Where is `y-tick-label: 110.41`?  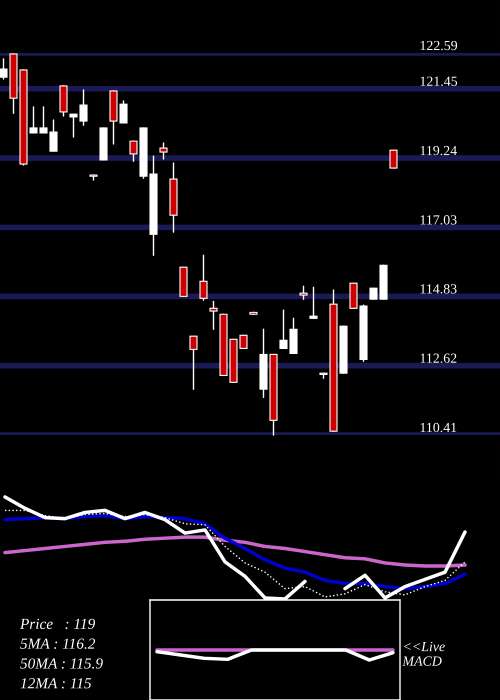
y-tick-label: 110.41 is located at coordinates (438, 427).